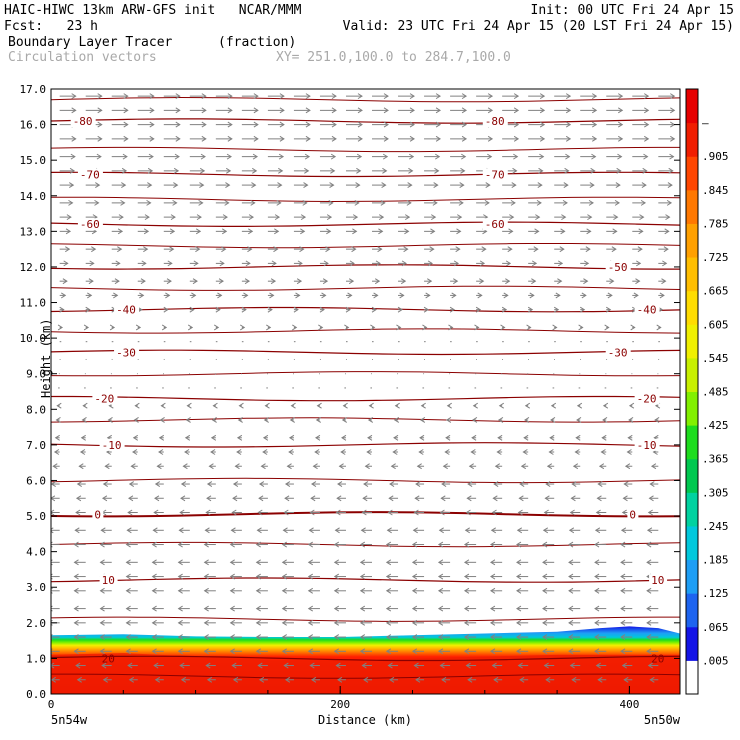  I want to click on colorbar-label: .245, so click(715, 526).